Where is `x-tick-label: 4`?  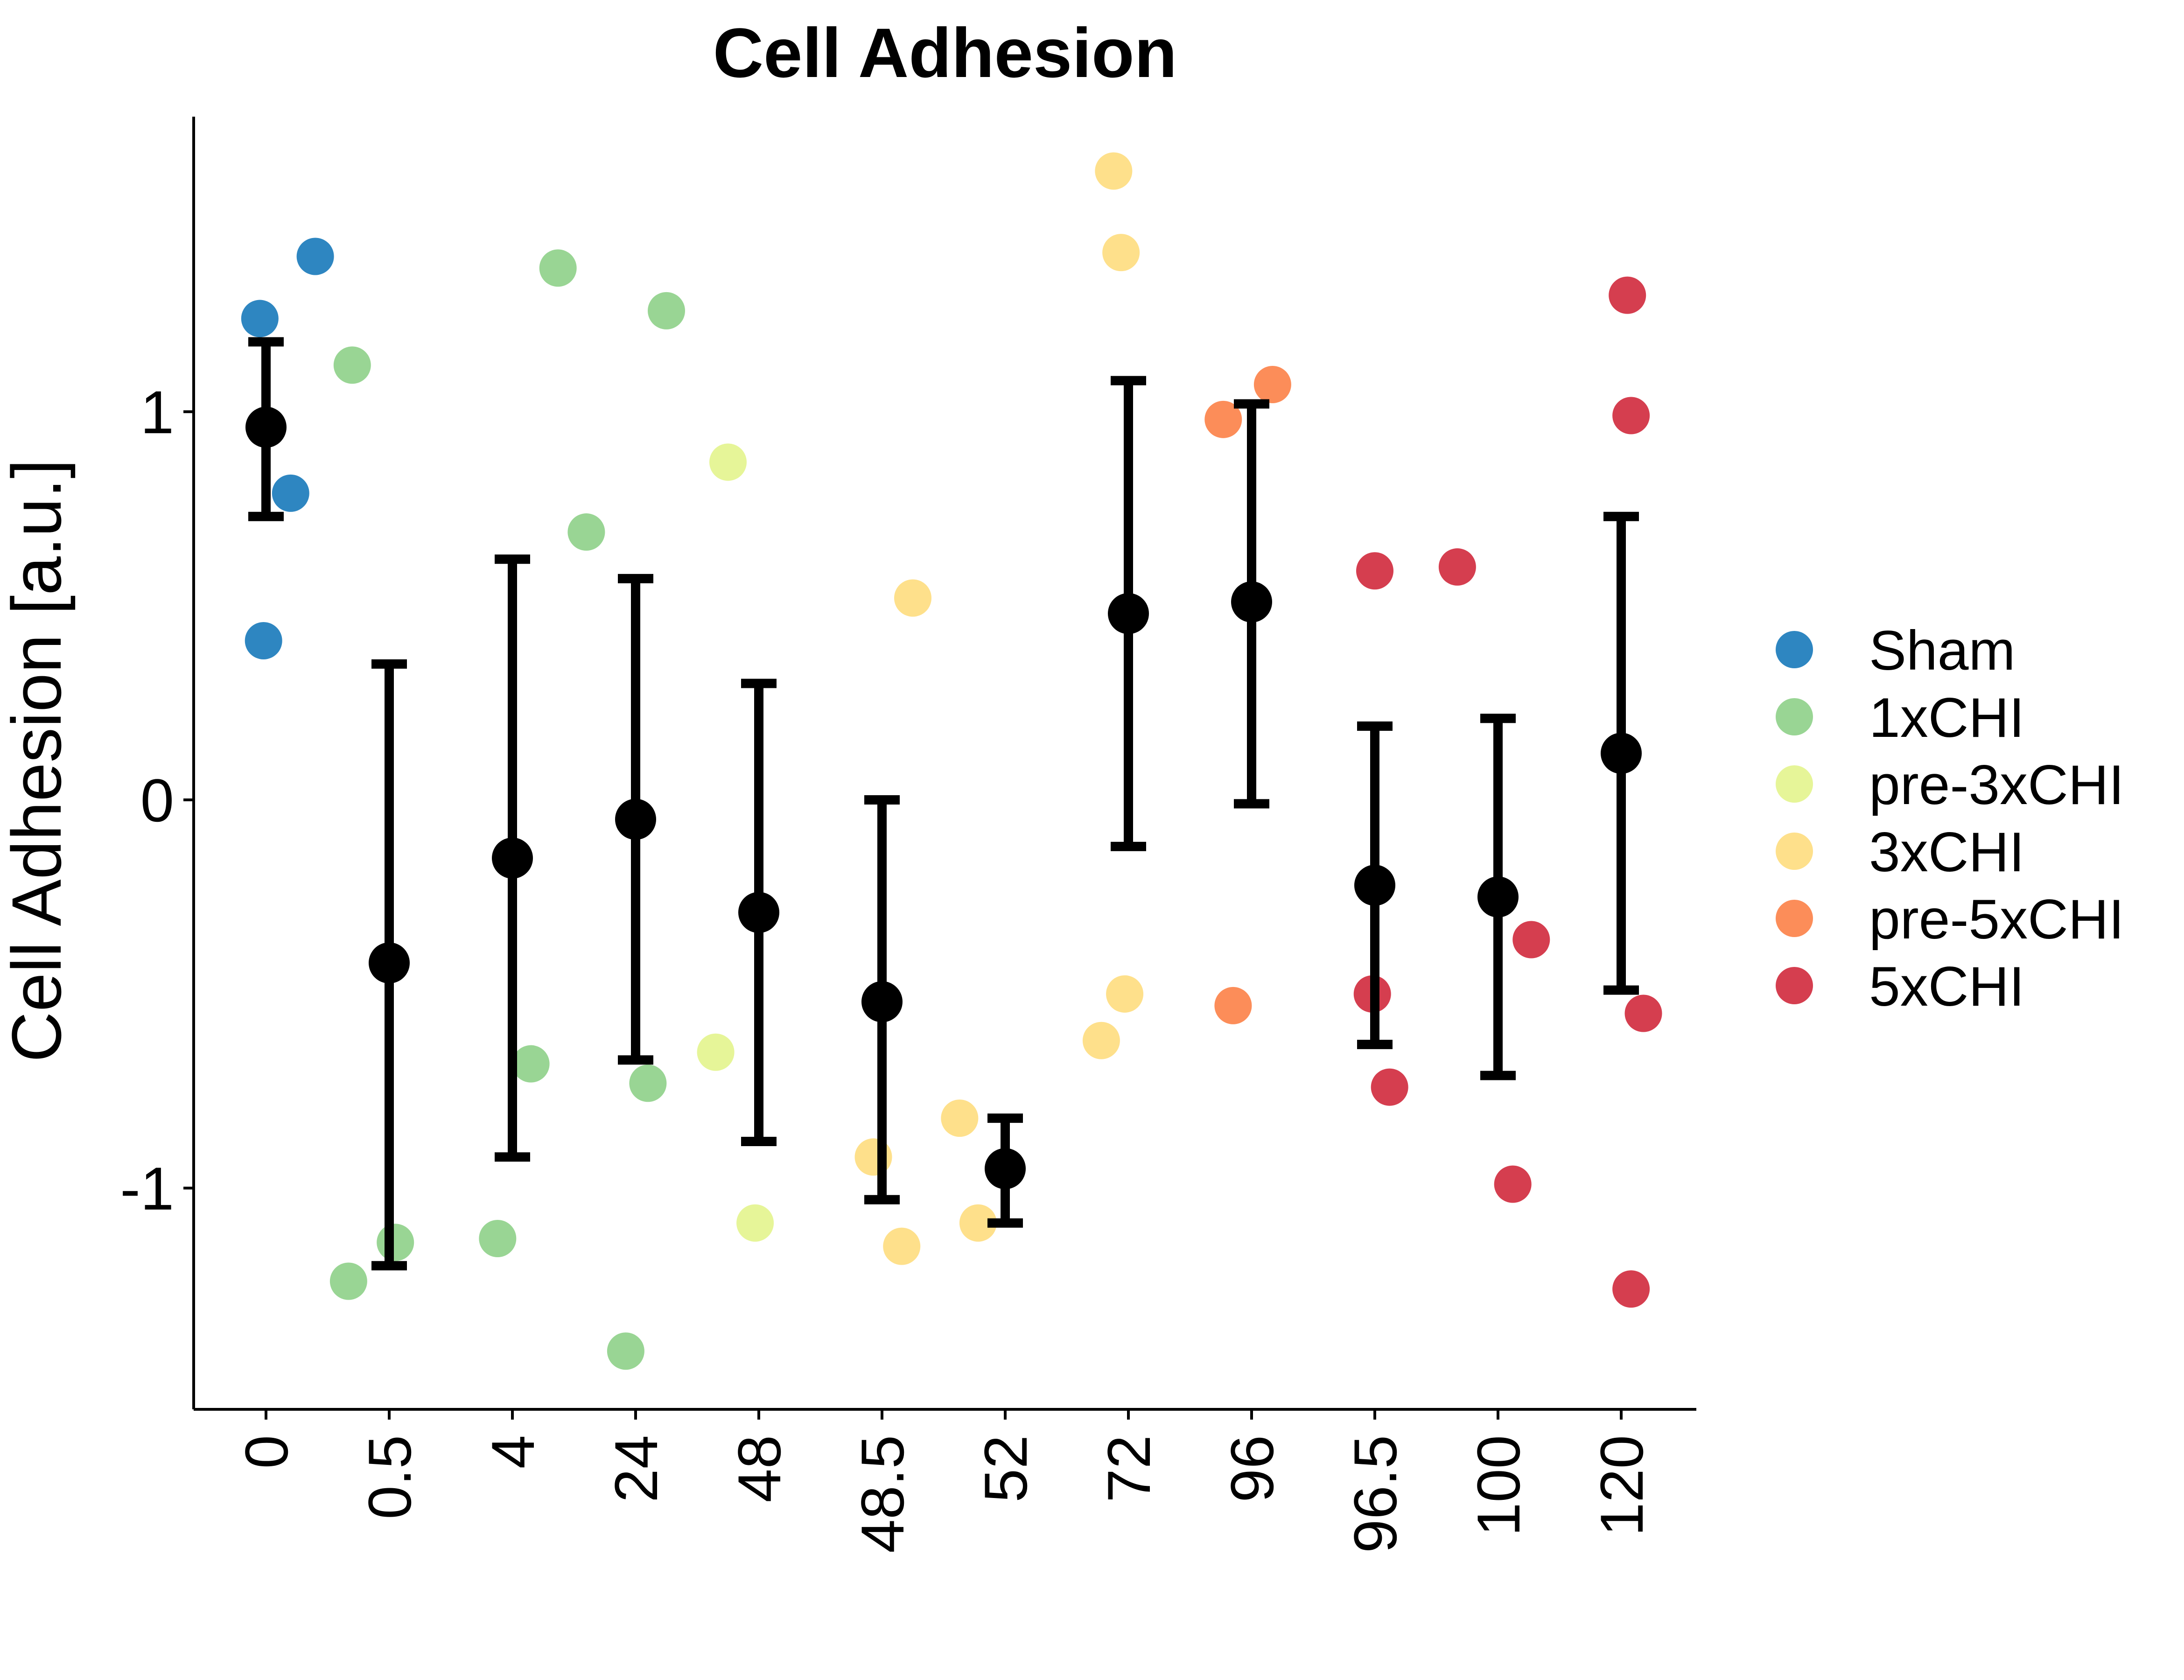 x-tick-label: 4 is located at coordinates (513, 1452).